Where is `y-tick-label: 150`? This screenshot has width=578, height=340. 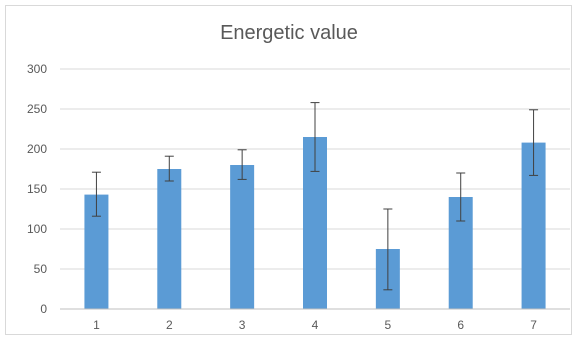 y-tick-label: 150 is located at coordinates (37, 189).